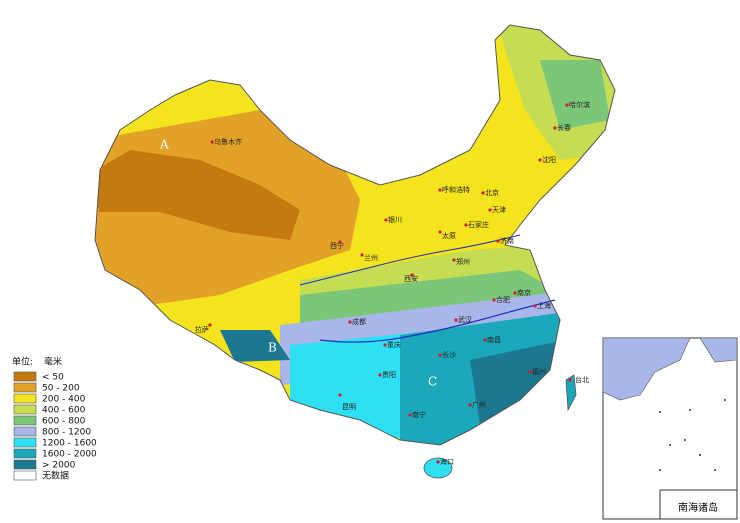  What do you see at coordinates (579, 104) in the screenshot?
I see `city-label: 哈尔滨` at bounding box center [579, 104].